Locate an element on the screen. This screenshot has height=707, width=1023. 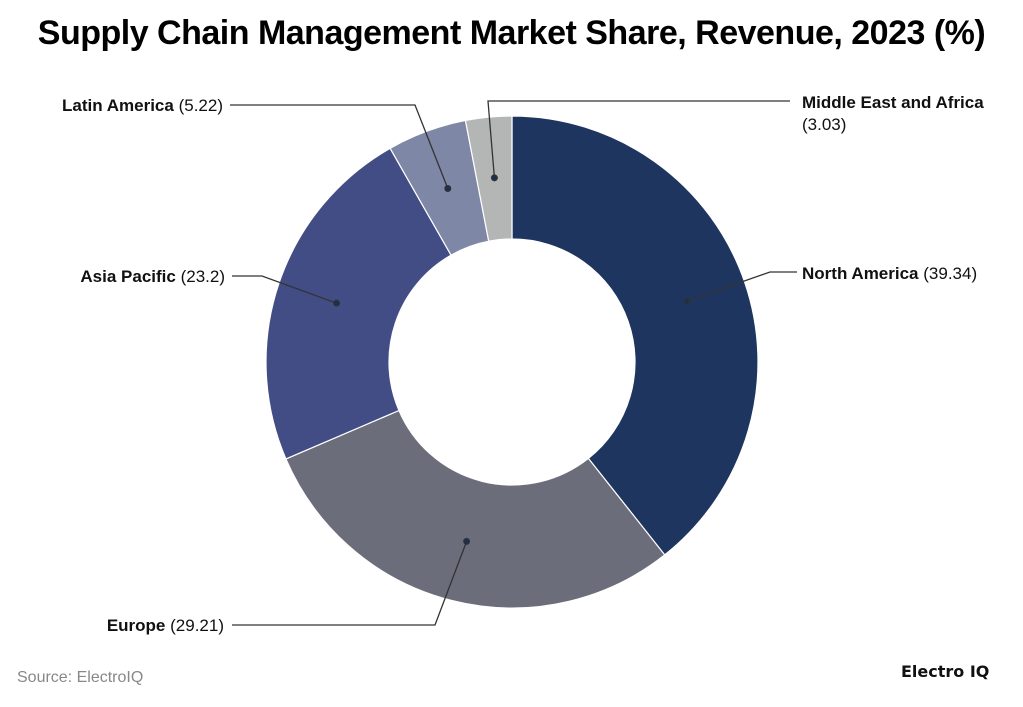
label-middle-east-africa: Middle East and Africa (3.03) is located at coordinates (893, 114).